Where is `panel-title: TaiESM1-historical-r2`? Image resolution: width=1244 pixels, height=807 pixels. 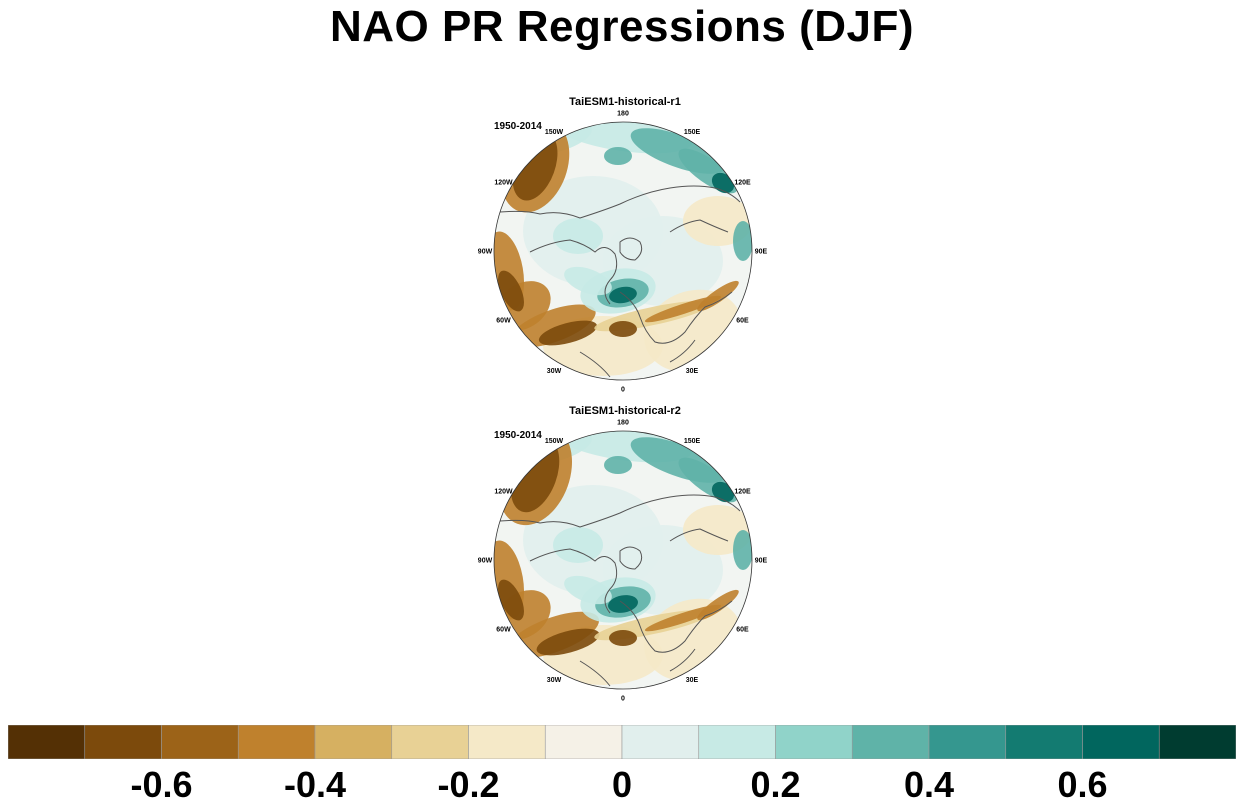 panel-title: TaiESM1-historical-r2 is located at coordinates (625, 411).